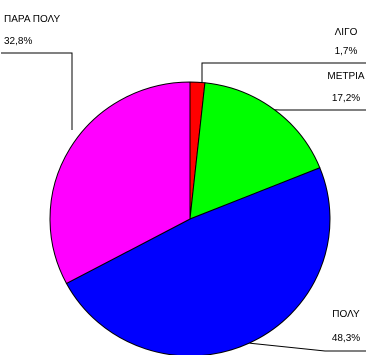 The height and width of the screenshot is (360, 367). What do you see at coordinates (346, 338) in the screenshot?
I see `slice-value-3: 48,3%` at bounding box center [346, 338].